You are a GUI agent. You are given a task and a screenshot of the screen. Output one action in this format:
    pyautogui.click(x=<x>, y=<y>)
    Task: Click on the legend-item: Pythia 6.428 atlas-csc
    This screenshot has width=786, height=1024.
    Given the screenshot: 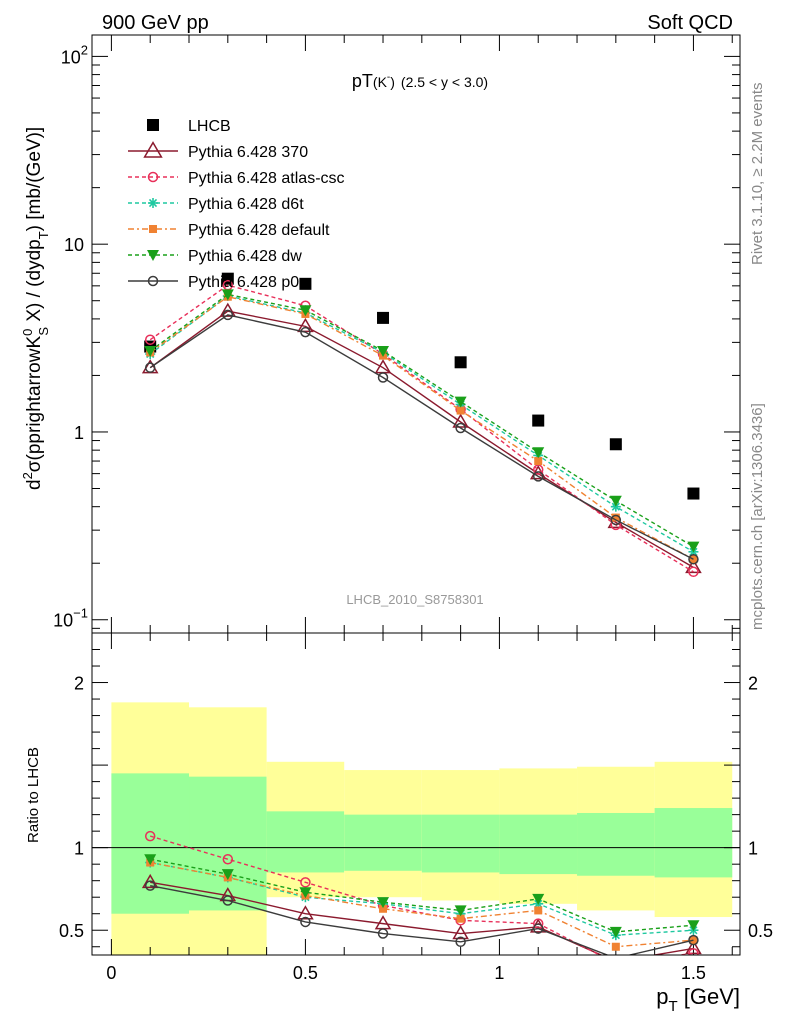 What is the action you would take?
    pyautogui.click(x=236, y=178)
    